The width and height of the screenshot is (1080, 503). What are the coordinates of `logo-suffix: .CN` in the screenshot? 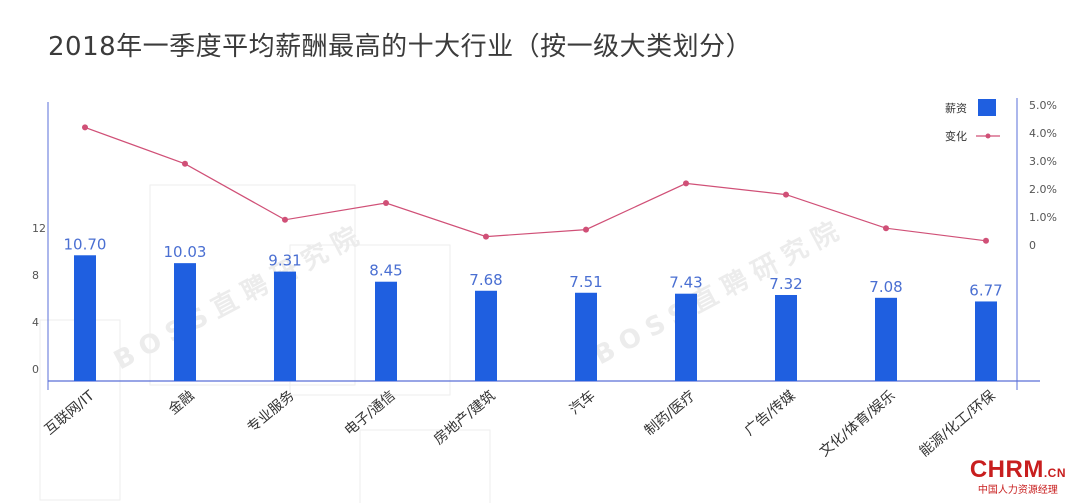 It's located at (1054, 473).